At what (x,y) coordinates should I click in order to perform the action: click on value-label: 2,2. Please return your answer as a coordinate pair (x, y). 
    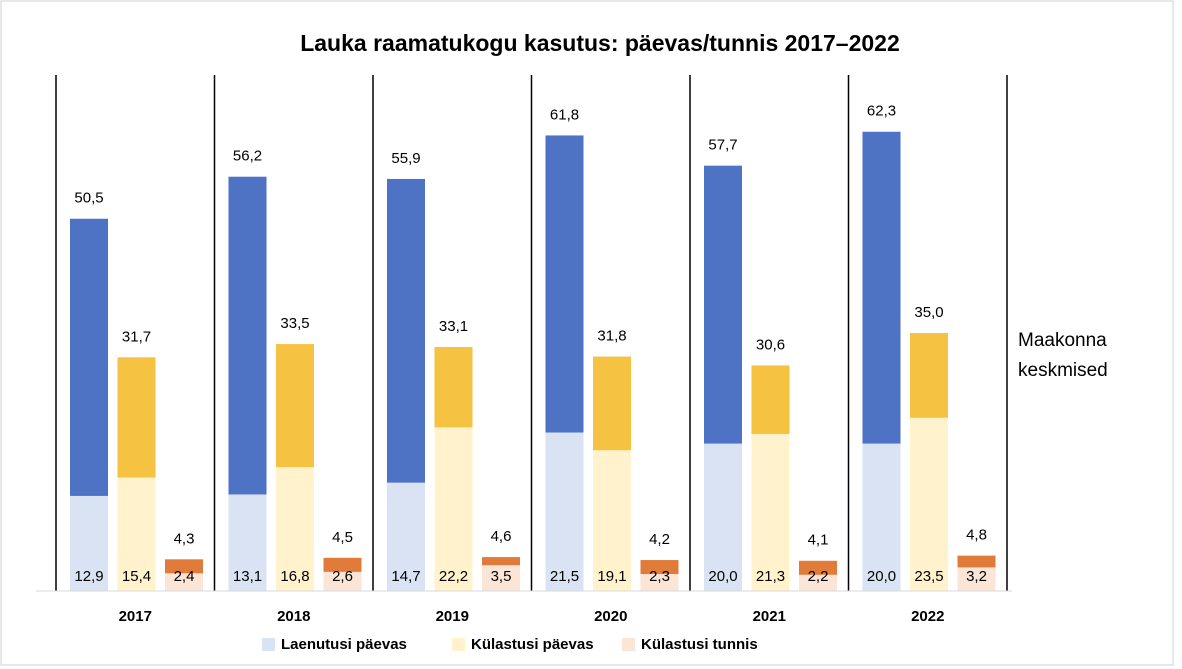
    Looking at the image, I should click on (818, 576).